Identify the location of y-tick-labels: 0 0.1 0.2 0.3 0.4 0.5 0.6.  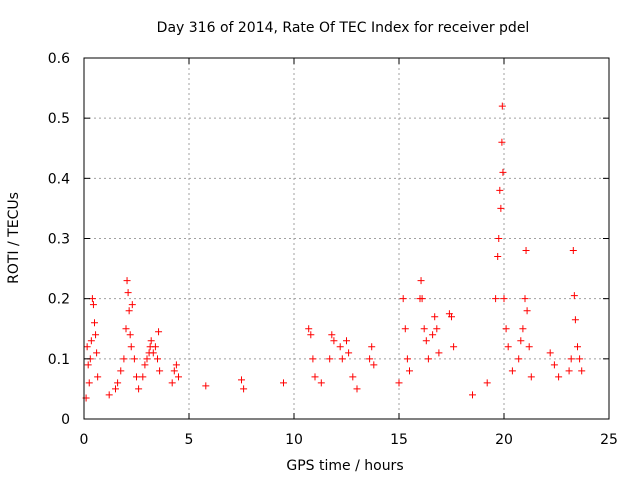
(59, 239).